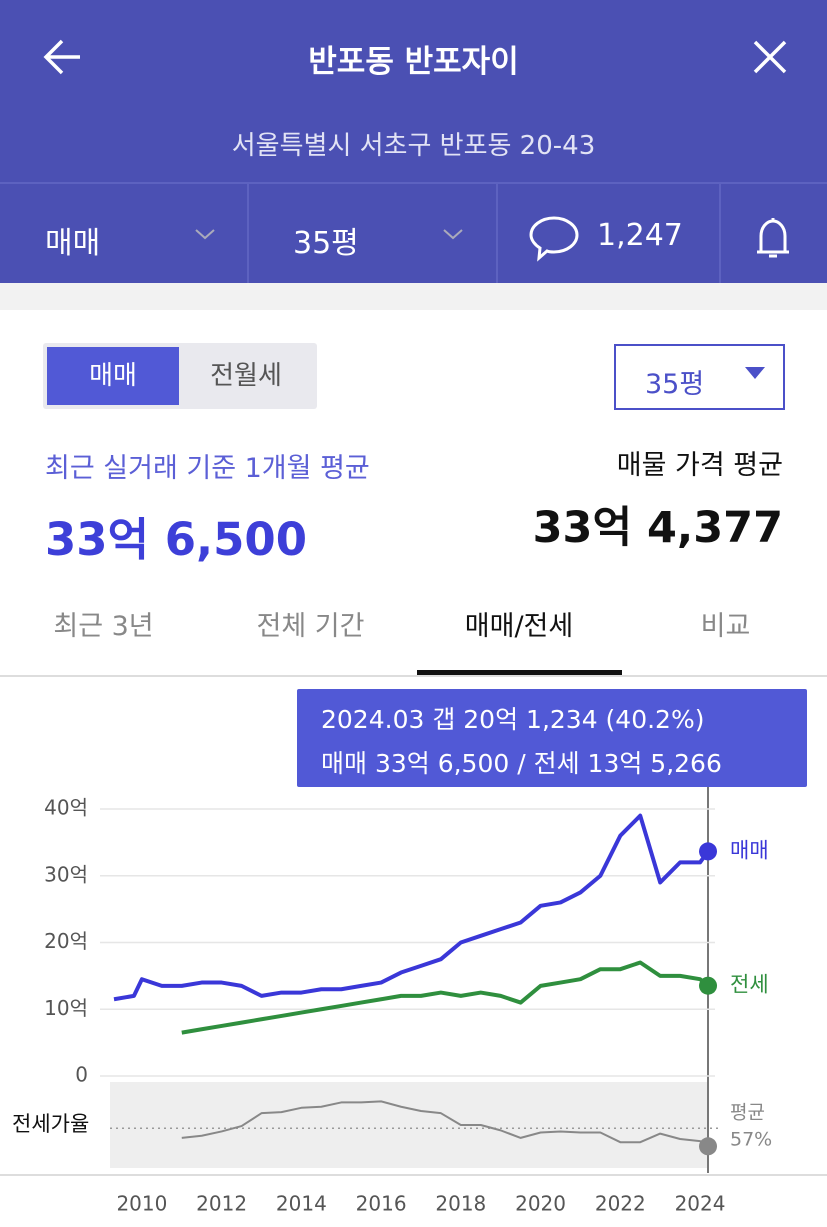 The image size is (827, 1227). What do you see at coordinates (755, 373) in the screenshot?
I see `select-arrow` at bounding box center [755, 373].